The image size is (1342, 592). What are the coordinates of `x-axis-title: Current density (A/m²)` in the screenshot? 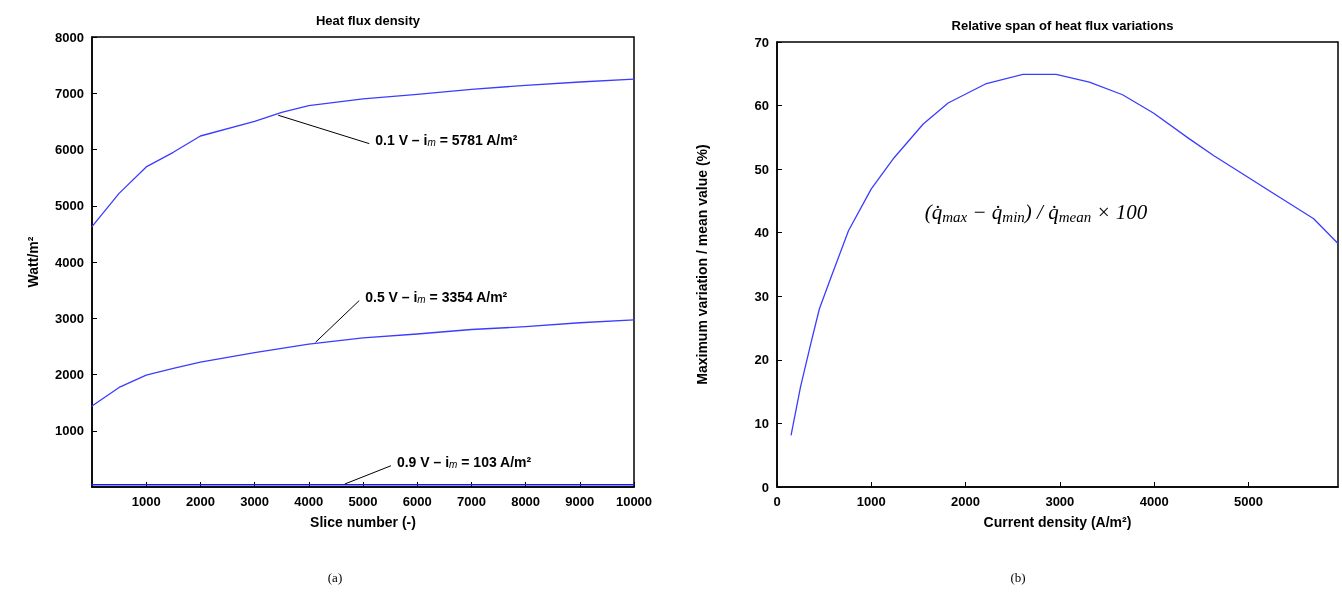 It's located at (1057, 522).